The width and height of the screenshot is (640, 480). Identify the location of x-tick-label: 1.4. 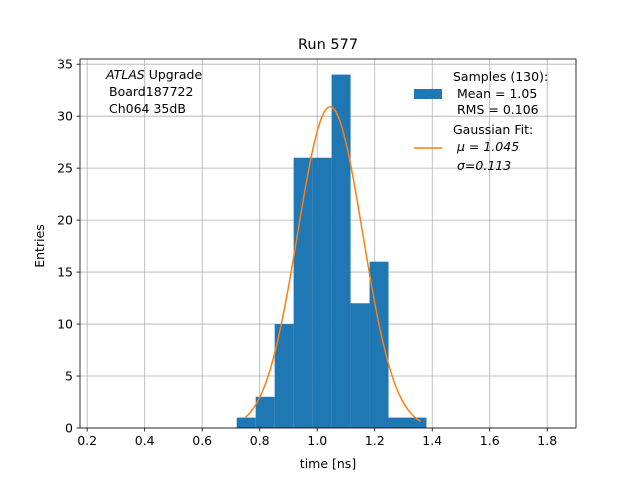
(432, 440).